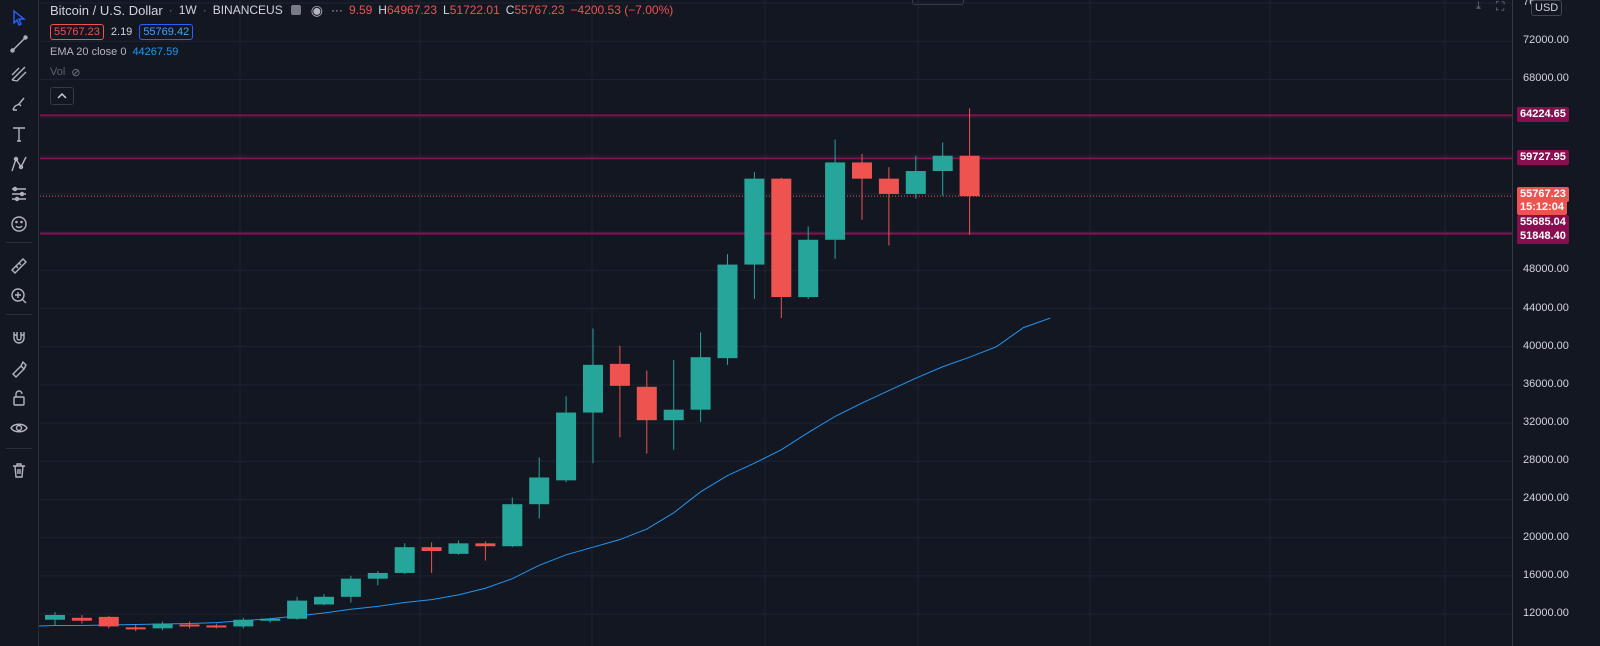 This screenshot has width=1600, height=646. What do you see at coordinates (19, 18) in the screenshot?
I see `cursor-icon` at bounding box center [19, 18].